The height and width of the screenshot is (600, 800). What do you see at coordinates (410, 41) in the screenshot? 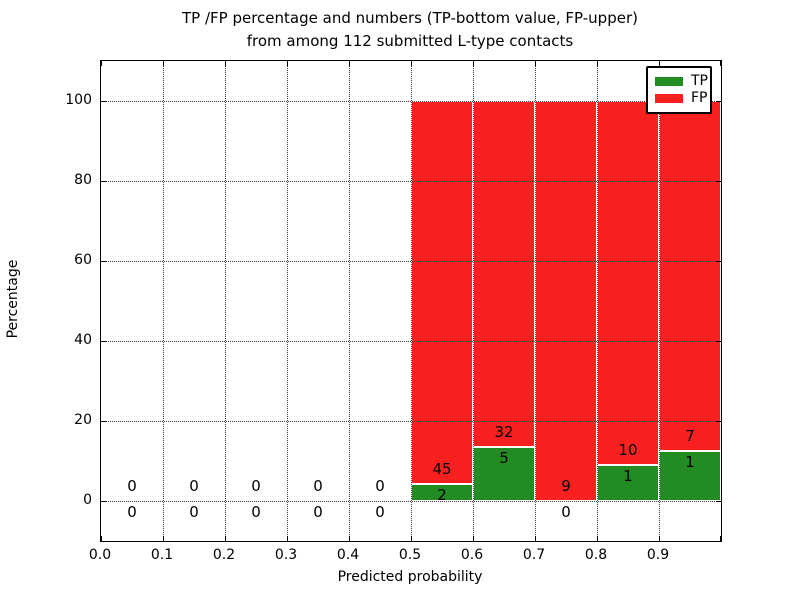
I see `chart-title-line2: from among 112 submitted L-type contacts` at bounding box center [410, 41].